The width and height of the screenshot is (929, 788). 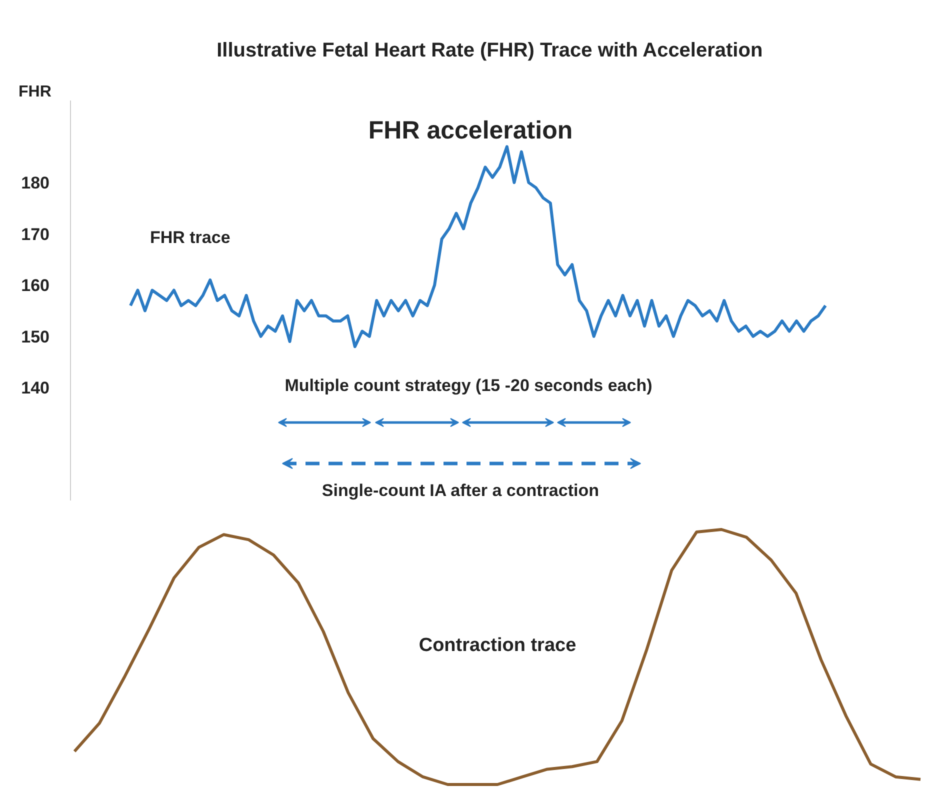 I want to click on y-tick-label: 170, so click(x=35, y=234).